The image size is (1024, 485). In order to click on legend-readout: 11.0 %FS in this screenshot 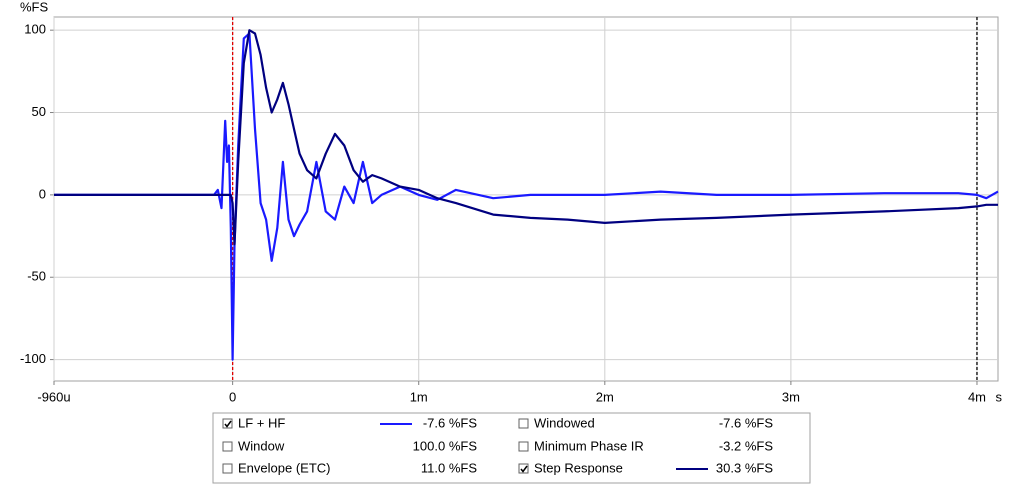, I will do `click(449, 467)`.